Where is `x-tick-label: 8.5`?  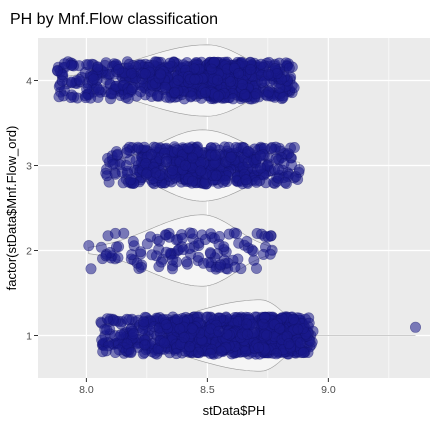
x-tick-label: 8.5 is located at coordinates (207, 390).